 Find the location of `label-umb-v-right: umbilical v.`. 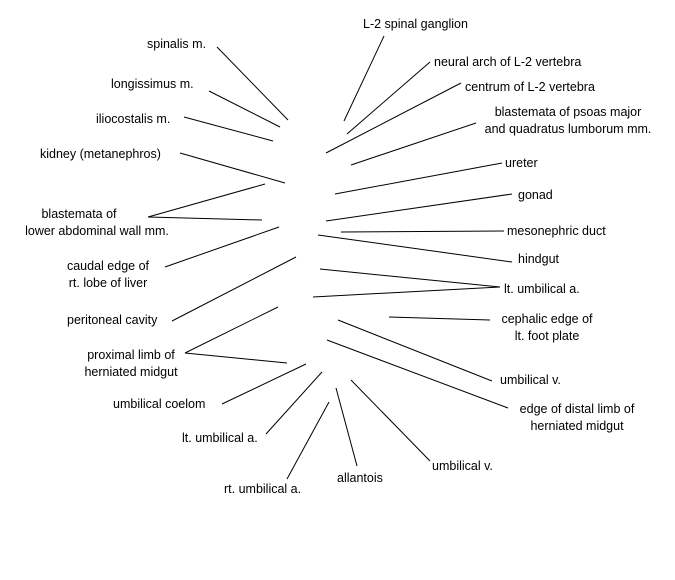

label-umb-v-right: umbilical v. is located at coordinates (530, 380).